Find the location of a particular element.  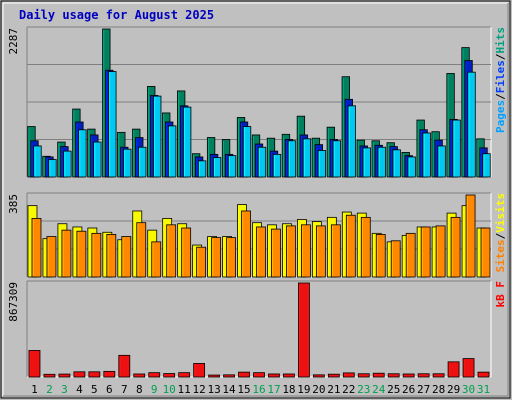

chart-title: Daily usage for August 2025 is located at coordinates (116, 15).